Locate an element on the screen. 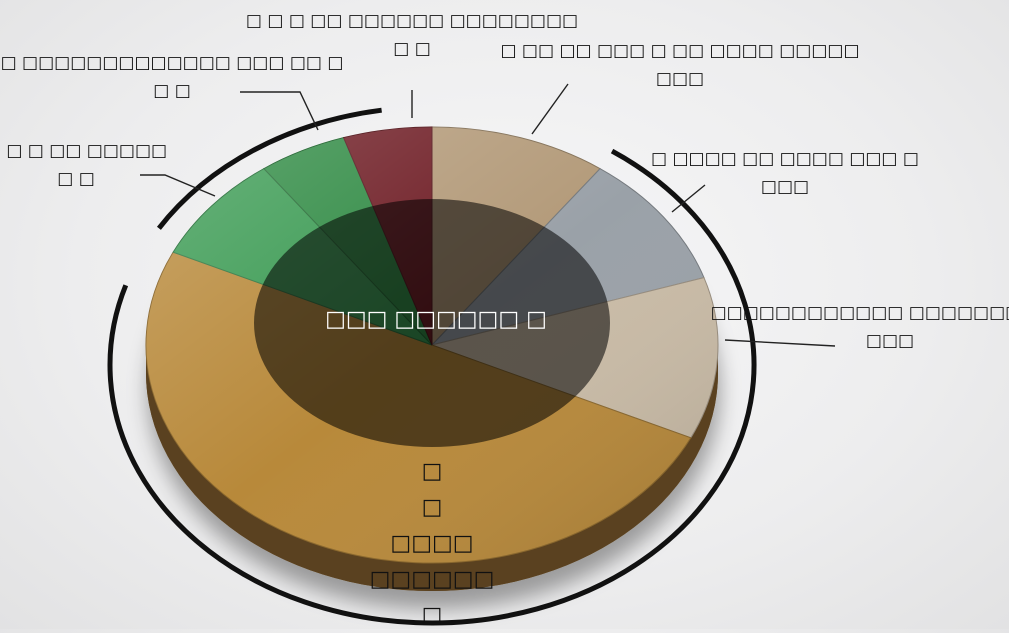 The width and height of the screenshot is (1009, 633). slice-label-0: □ □ □□□□ □□□□□□ □ is located at coordinates (432, 543).